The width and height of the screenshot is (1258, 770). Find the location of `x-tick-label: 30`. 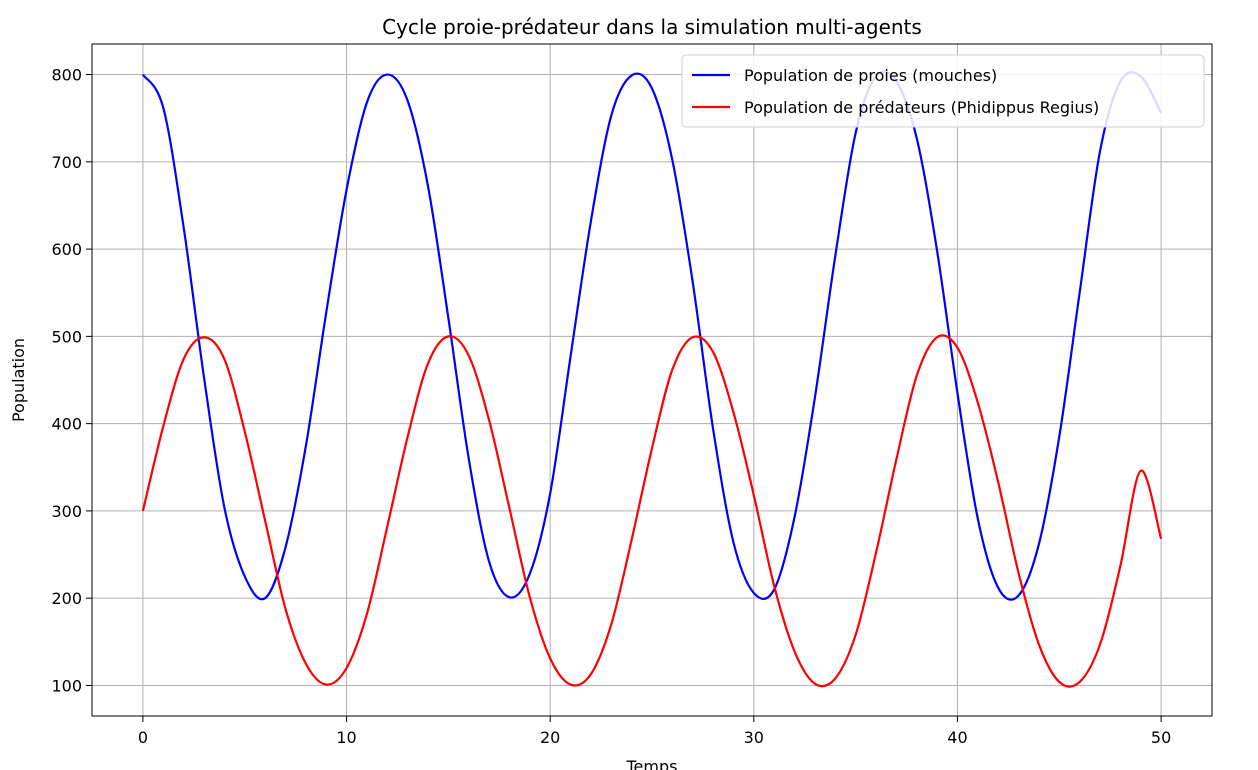

x-tick-label: 30 is located at coordinates (754, 737).